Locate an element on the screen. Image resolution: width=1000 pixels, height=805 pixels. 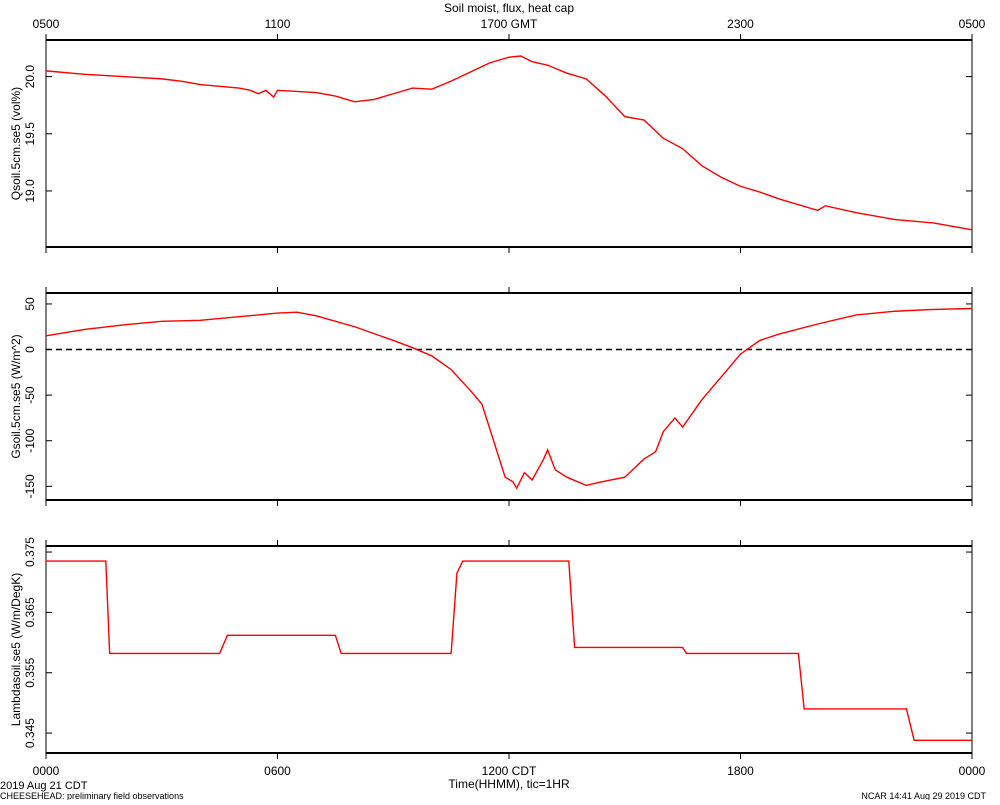
y-tick-label: 0.365 is located at coordinates (30, 612).